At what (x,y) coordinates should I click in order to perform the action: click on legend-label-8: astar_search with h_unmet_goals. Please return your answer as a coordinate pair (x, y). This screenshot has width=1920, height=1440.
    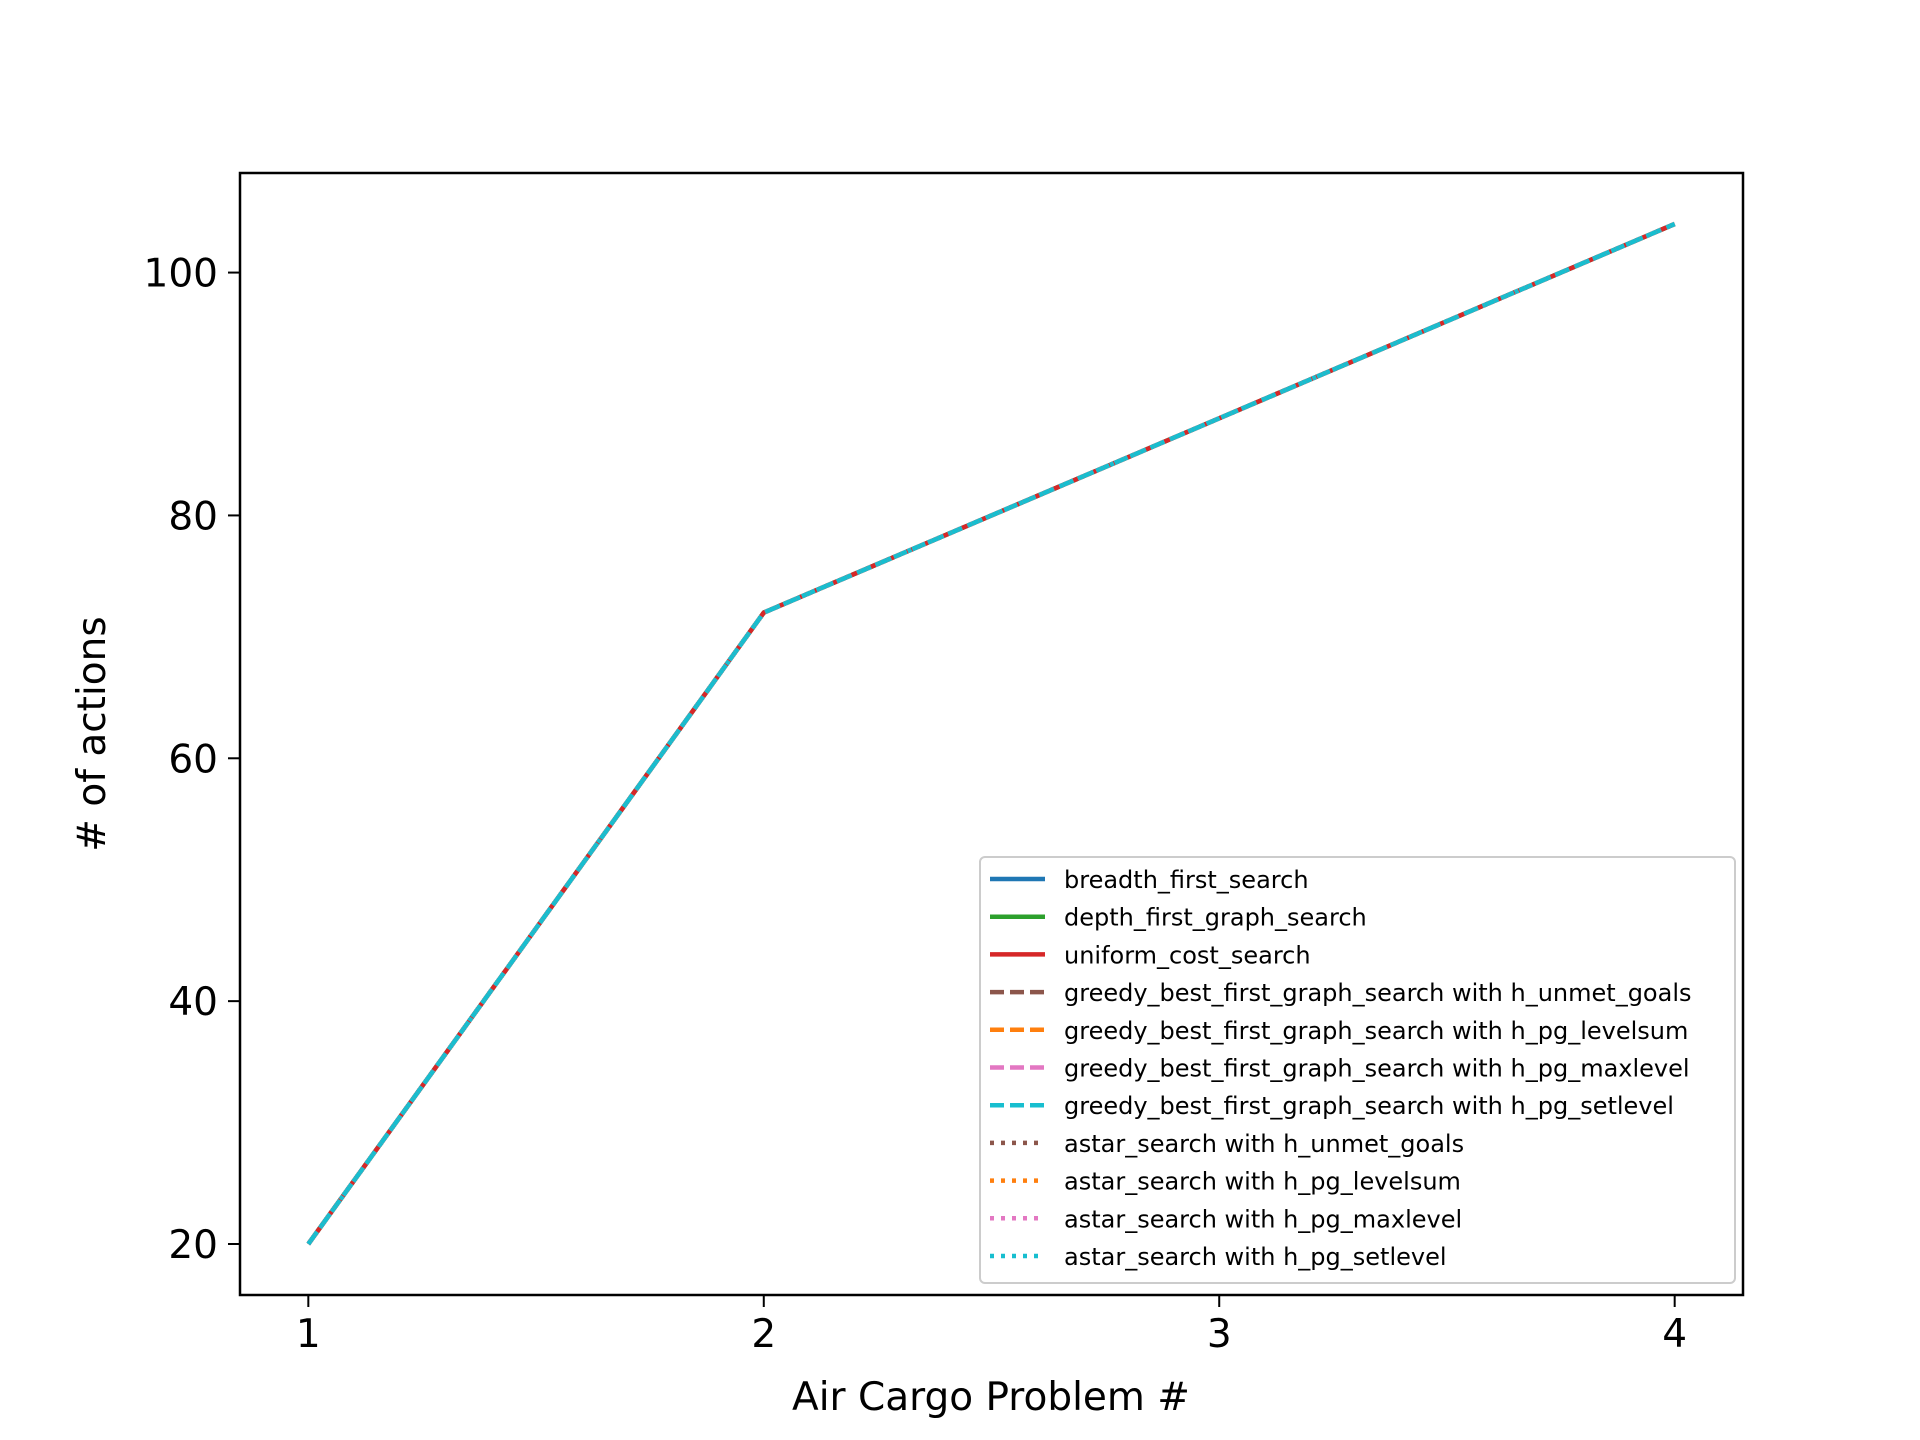
    Looking at the image, I should click on (1264, 1144).